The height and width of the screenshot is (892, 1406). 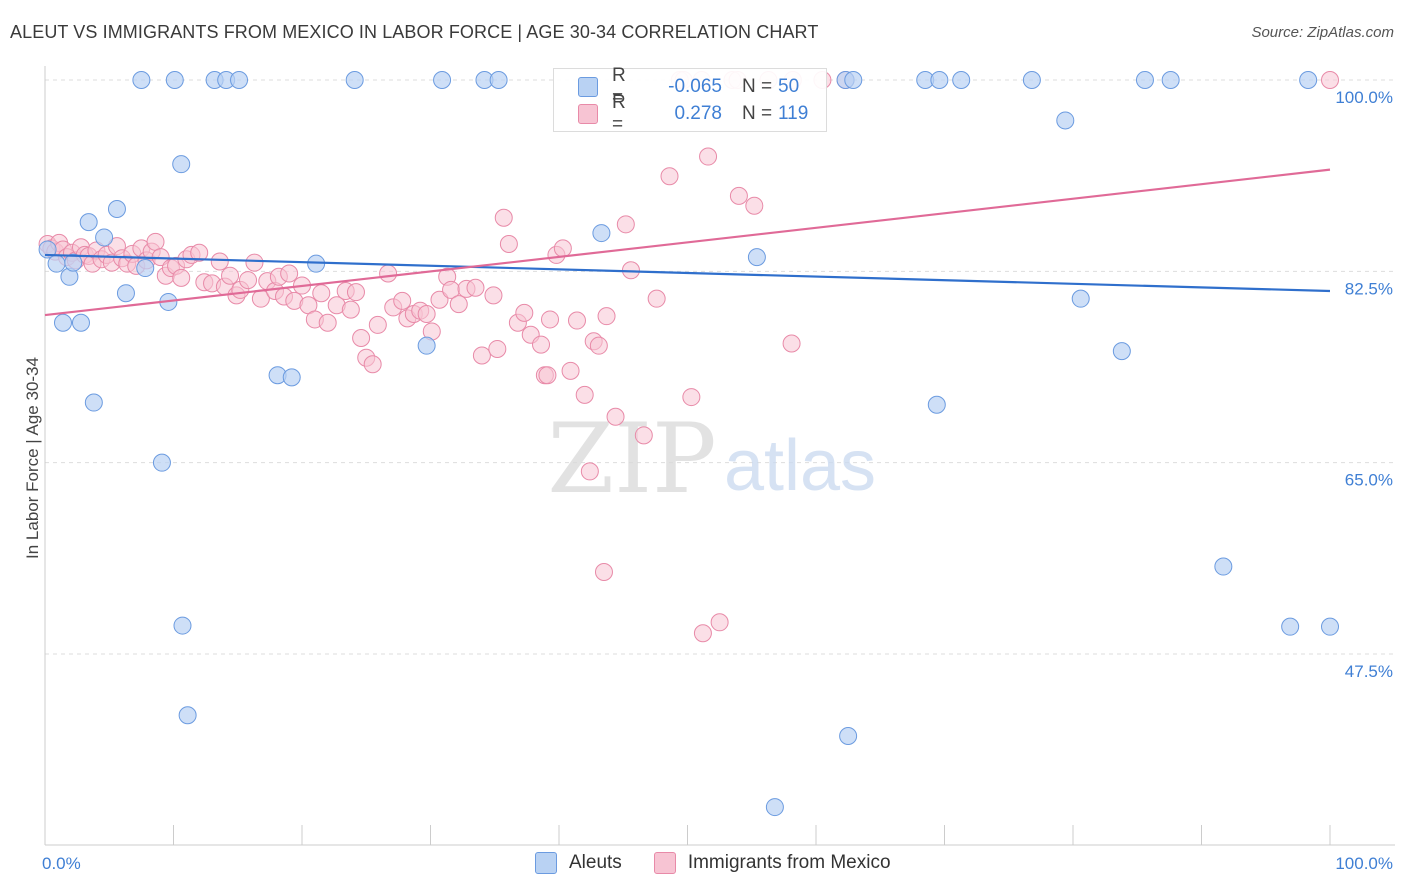 I want to click on x-tick-label: 100.0%, so click(x=1364, y=863).